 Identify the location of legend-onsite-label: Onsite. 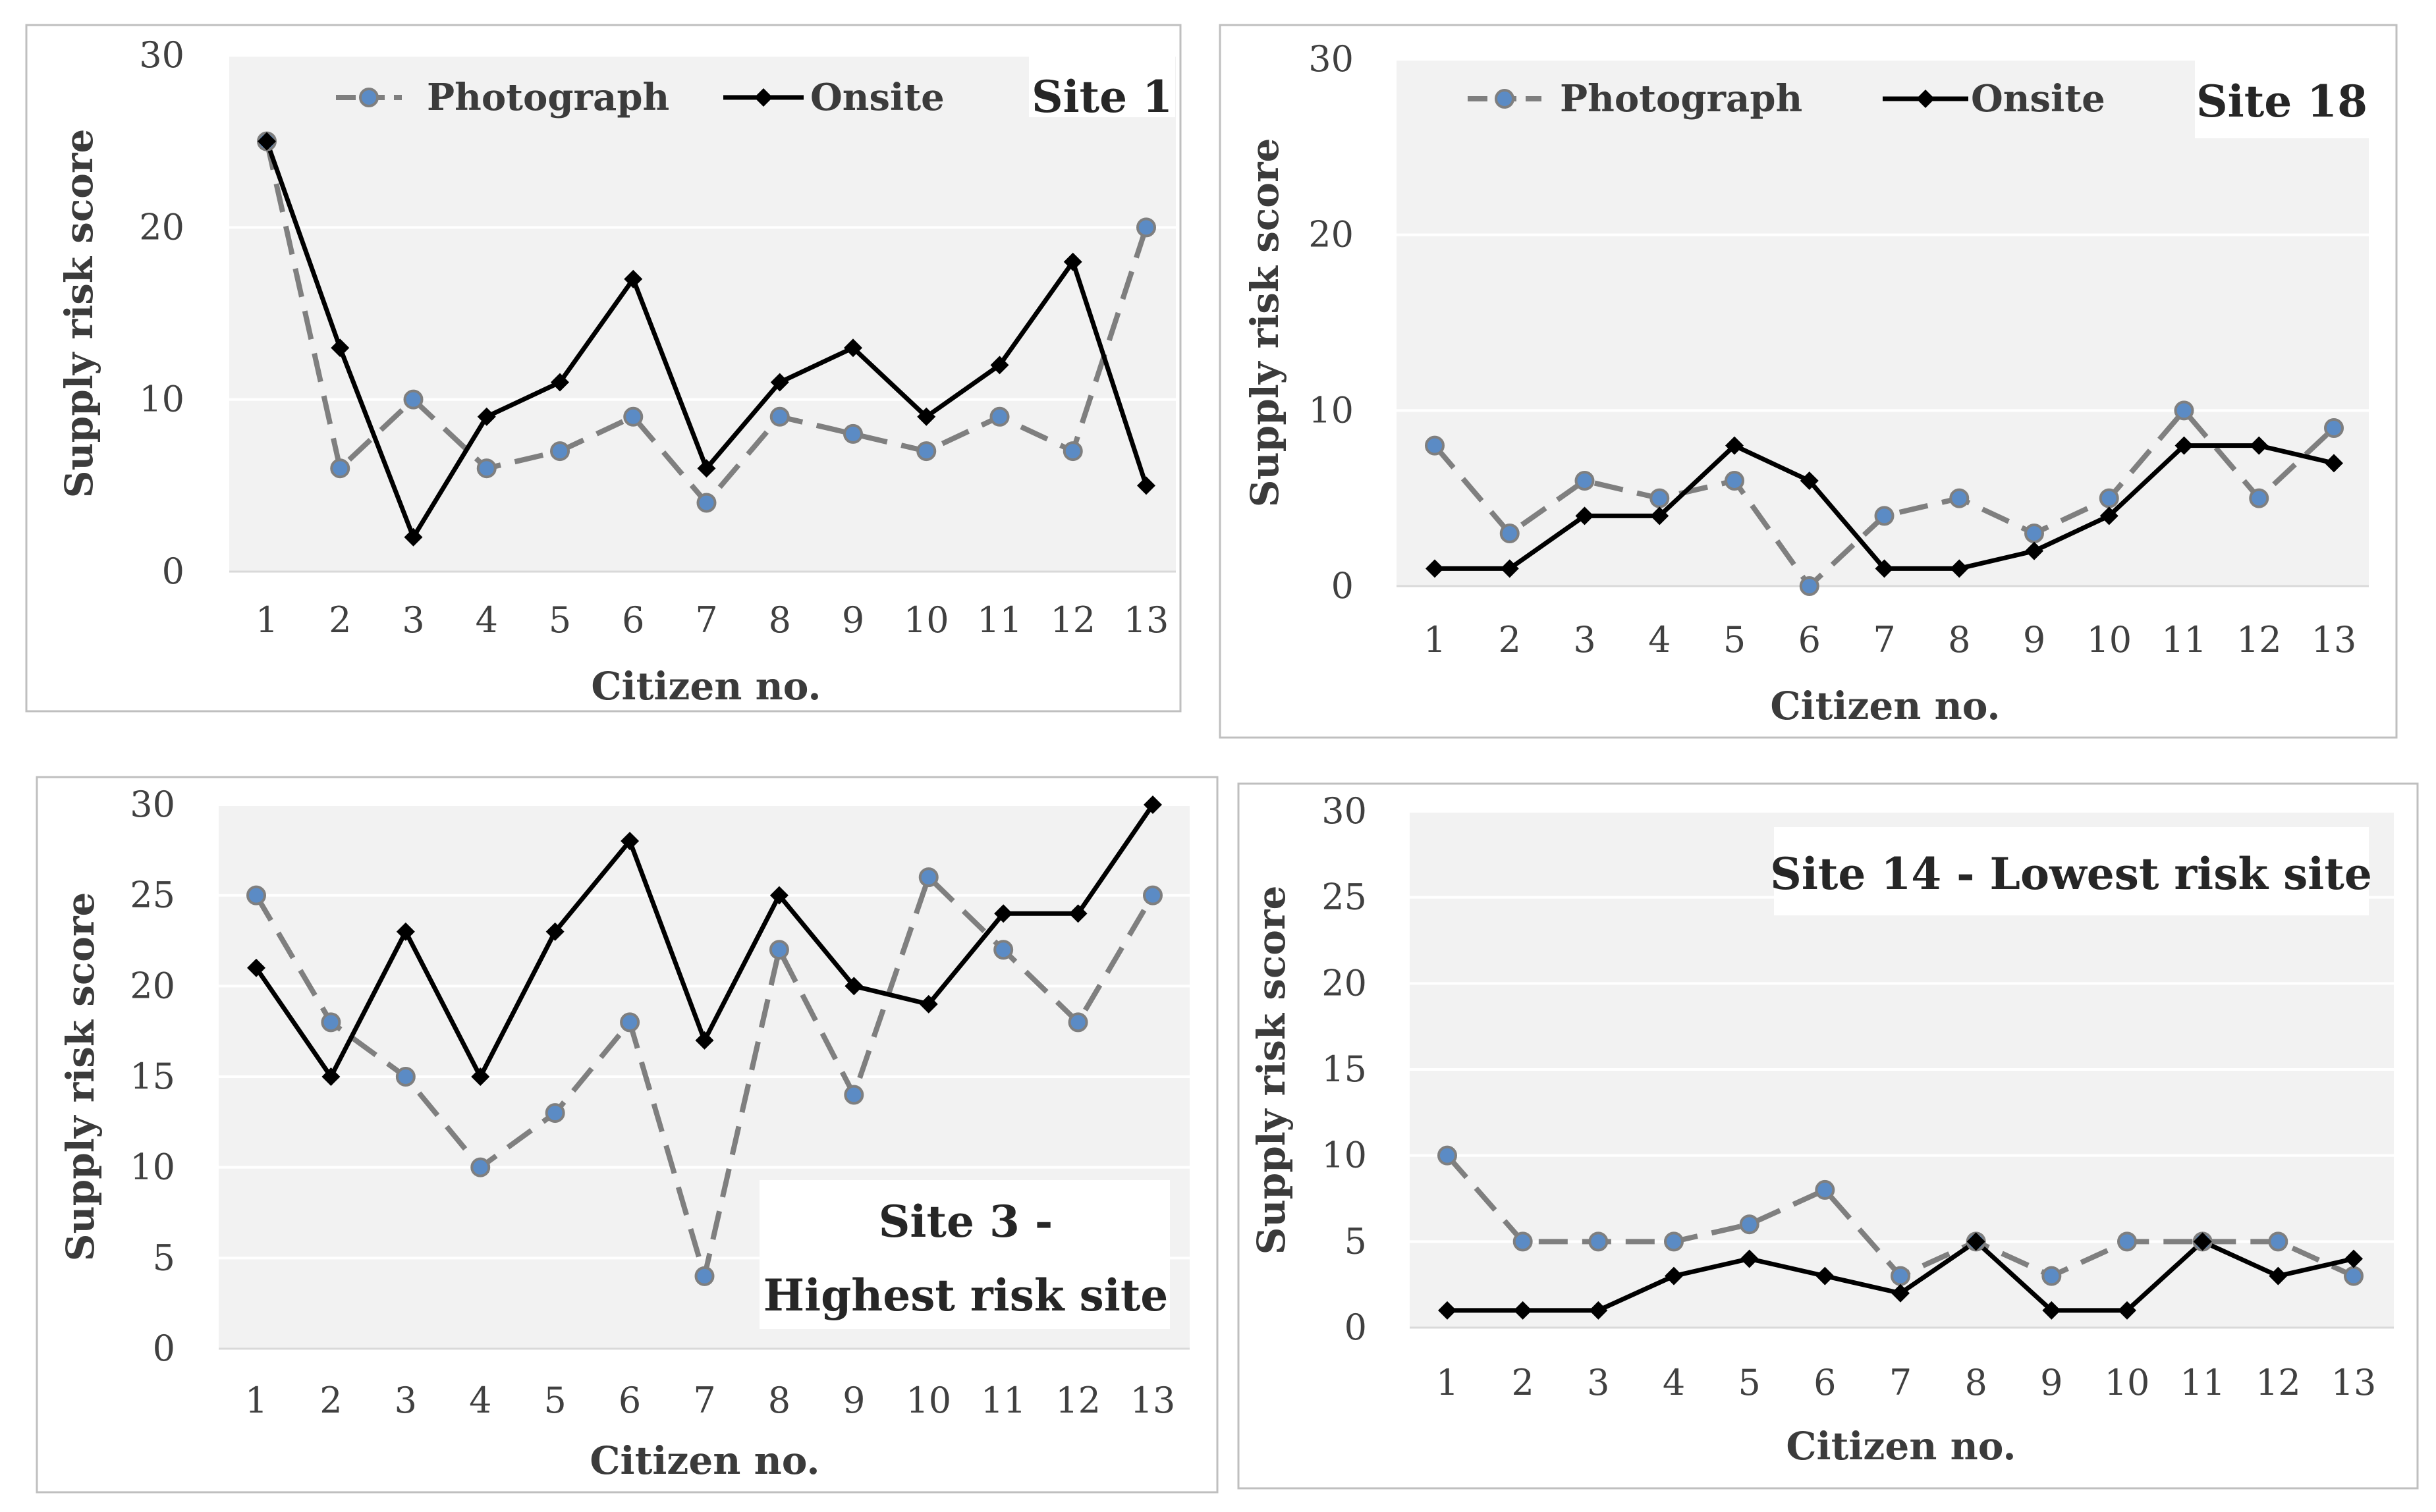
(877, 98).